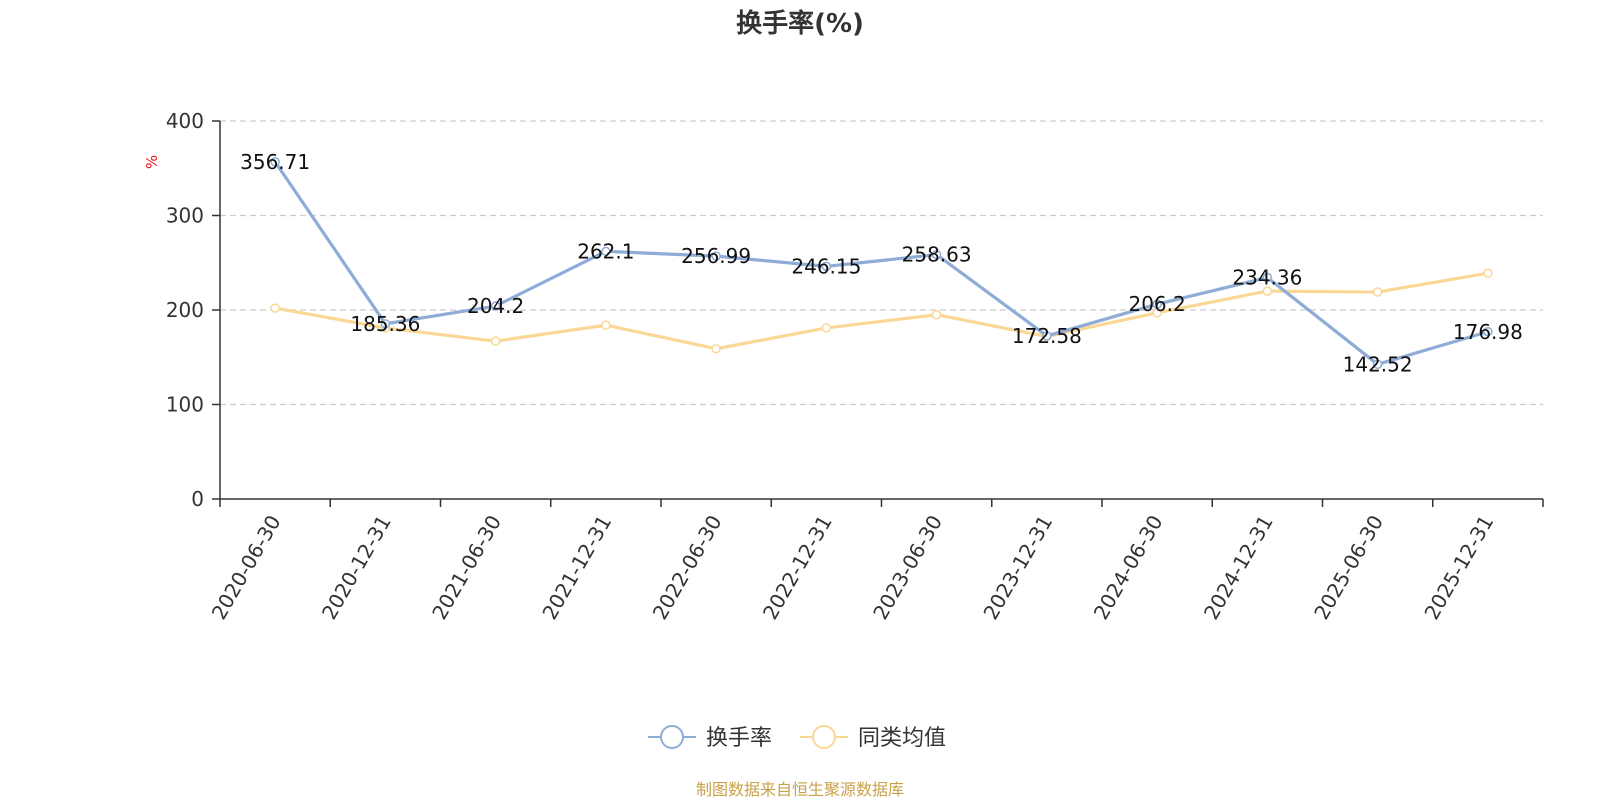 Image resolution: width=1600 pixels, height=800 pixels. Describe the element at coordinates (797, 567) in the screenshot. I see `x-tick-label: 2022-12-31` at that location.